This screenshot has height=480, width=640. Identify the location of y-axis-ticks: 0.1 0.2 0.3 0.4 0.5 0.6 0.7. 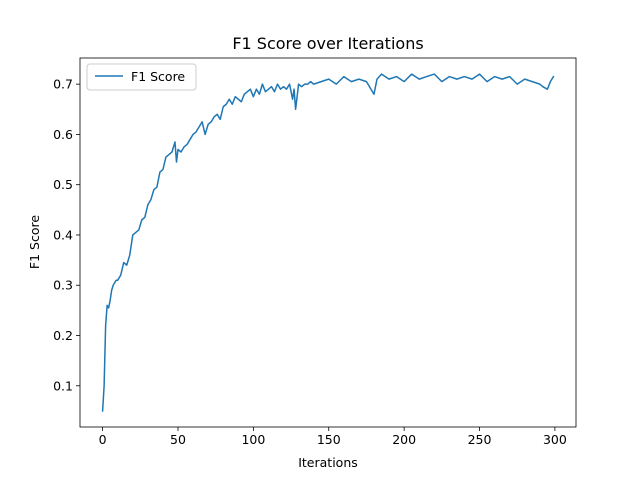
(66, 235).